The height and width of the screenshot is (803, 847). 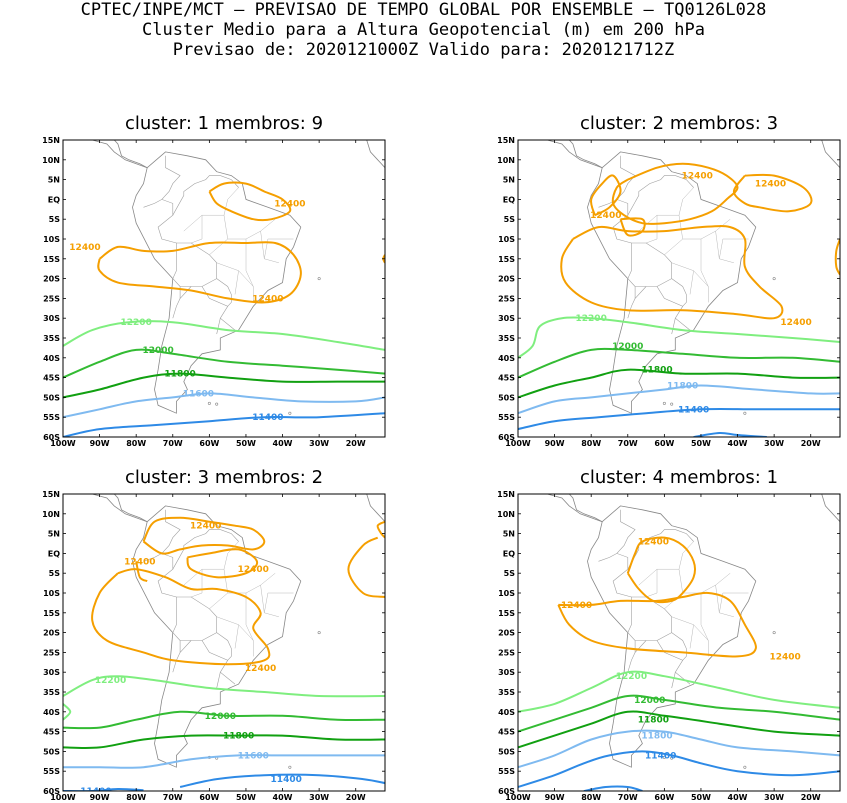 What do you see at coordinates (51, 633) in the screenshot?
I see `lat-tick-label: 20S` at bounding box center [51, 633].